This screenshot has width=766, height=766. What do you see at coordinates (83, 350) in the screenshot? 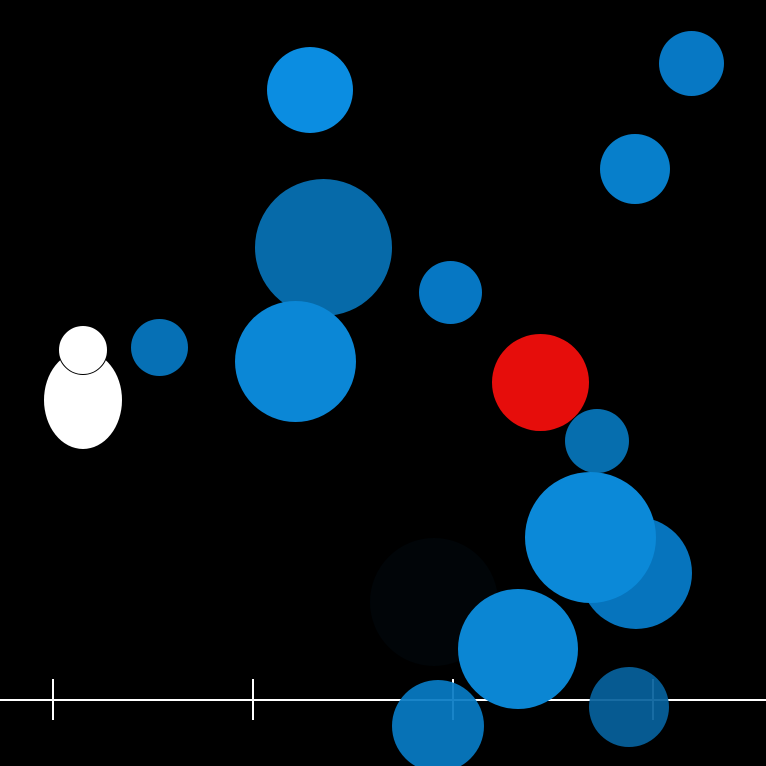
I see `player-head` at bounding box center [83, 350].